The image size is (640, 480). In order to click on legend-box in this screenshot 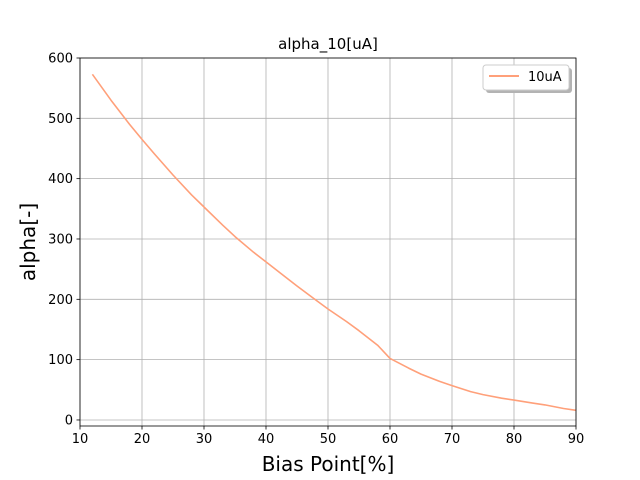, I will do `click(526, 77)`.